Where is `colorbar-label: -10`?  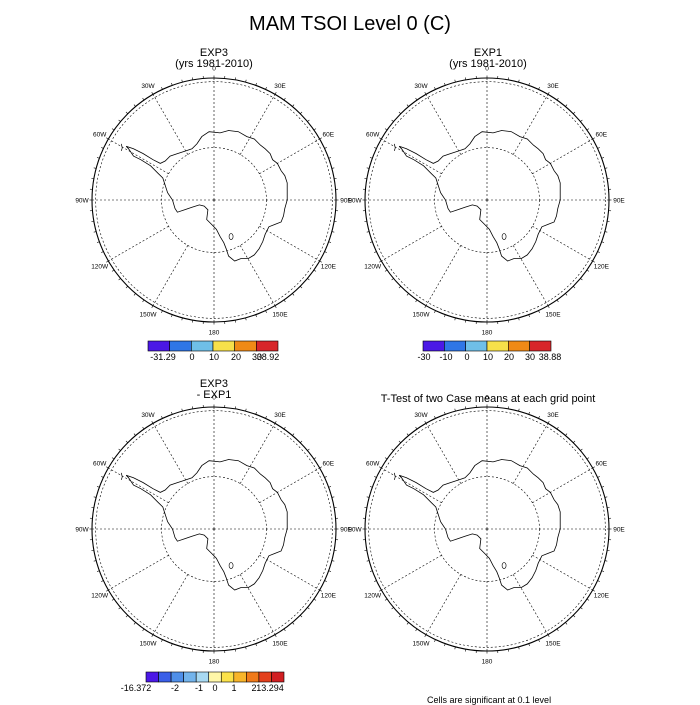 colorbar-label: -10 is located at coordinates (445, 357).